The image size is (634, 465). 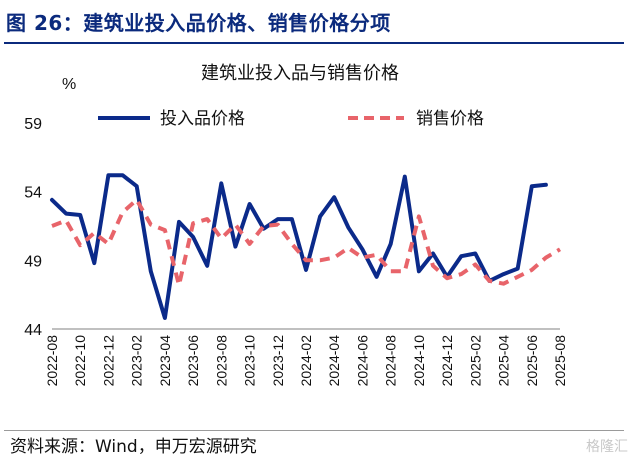 I want to click on figure-title: 图 26：建筑业投入品价格、销售价格分项, so click(x=198, y=23).